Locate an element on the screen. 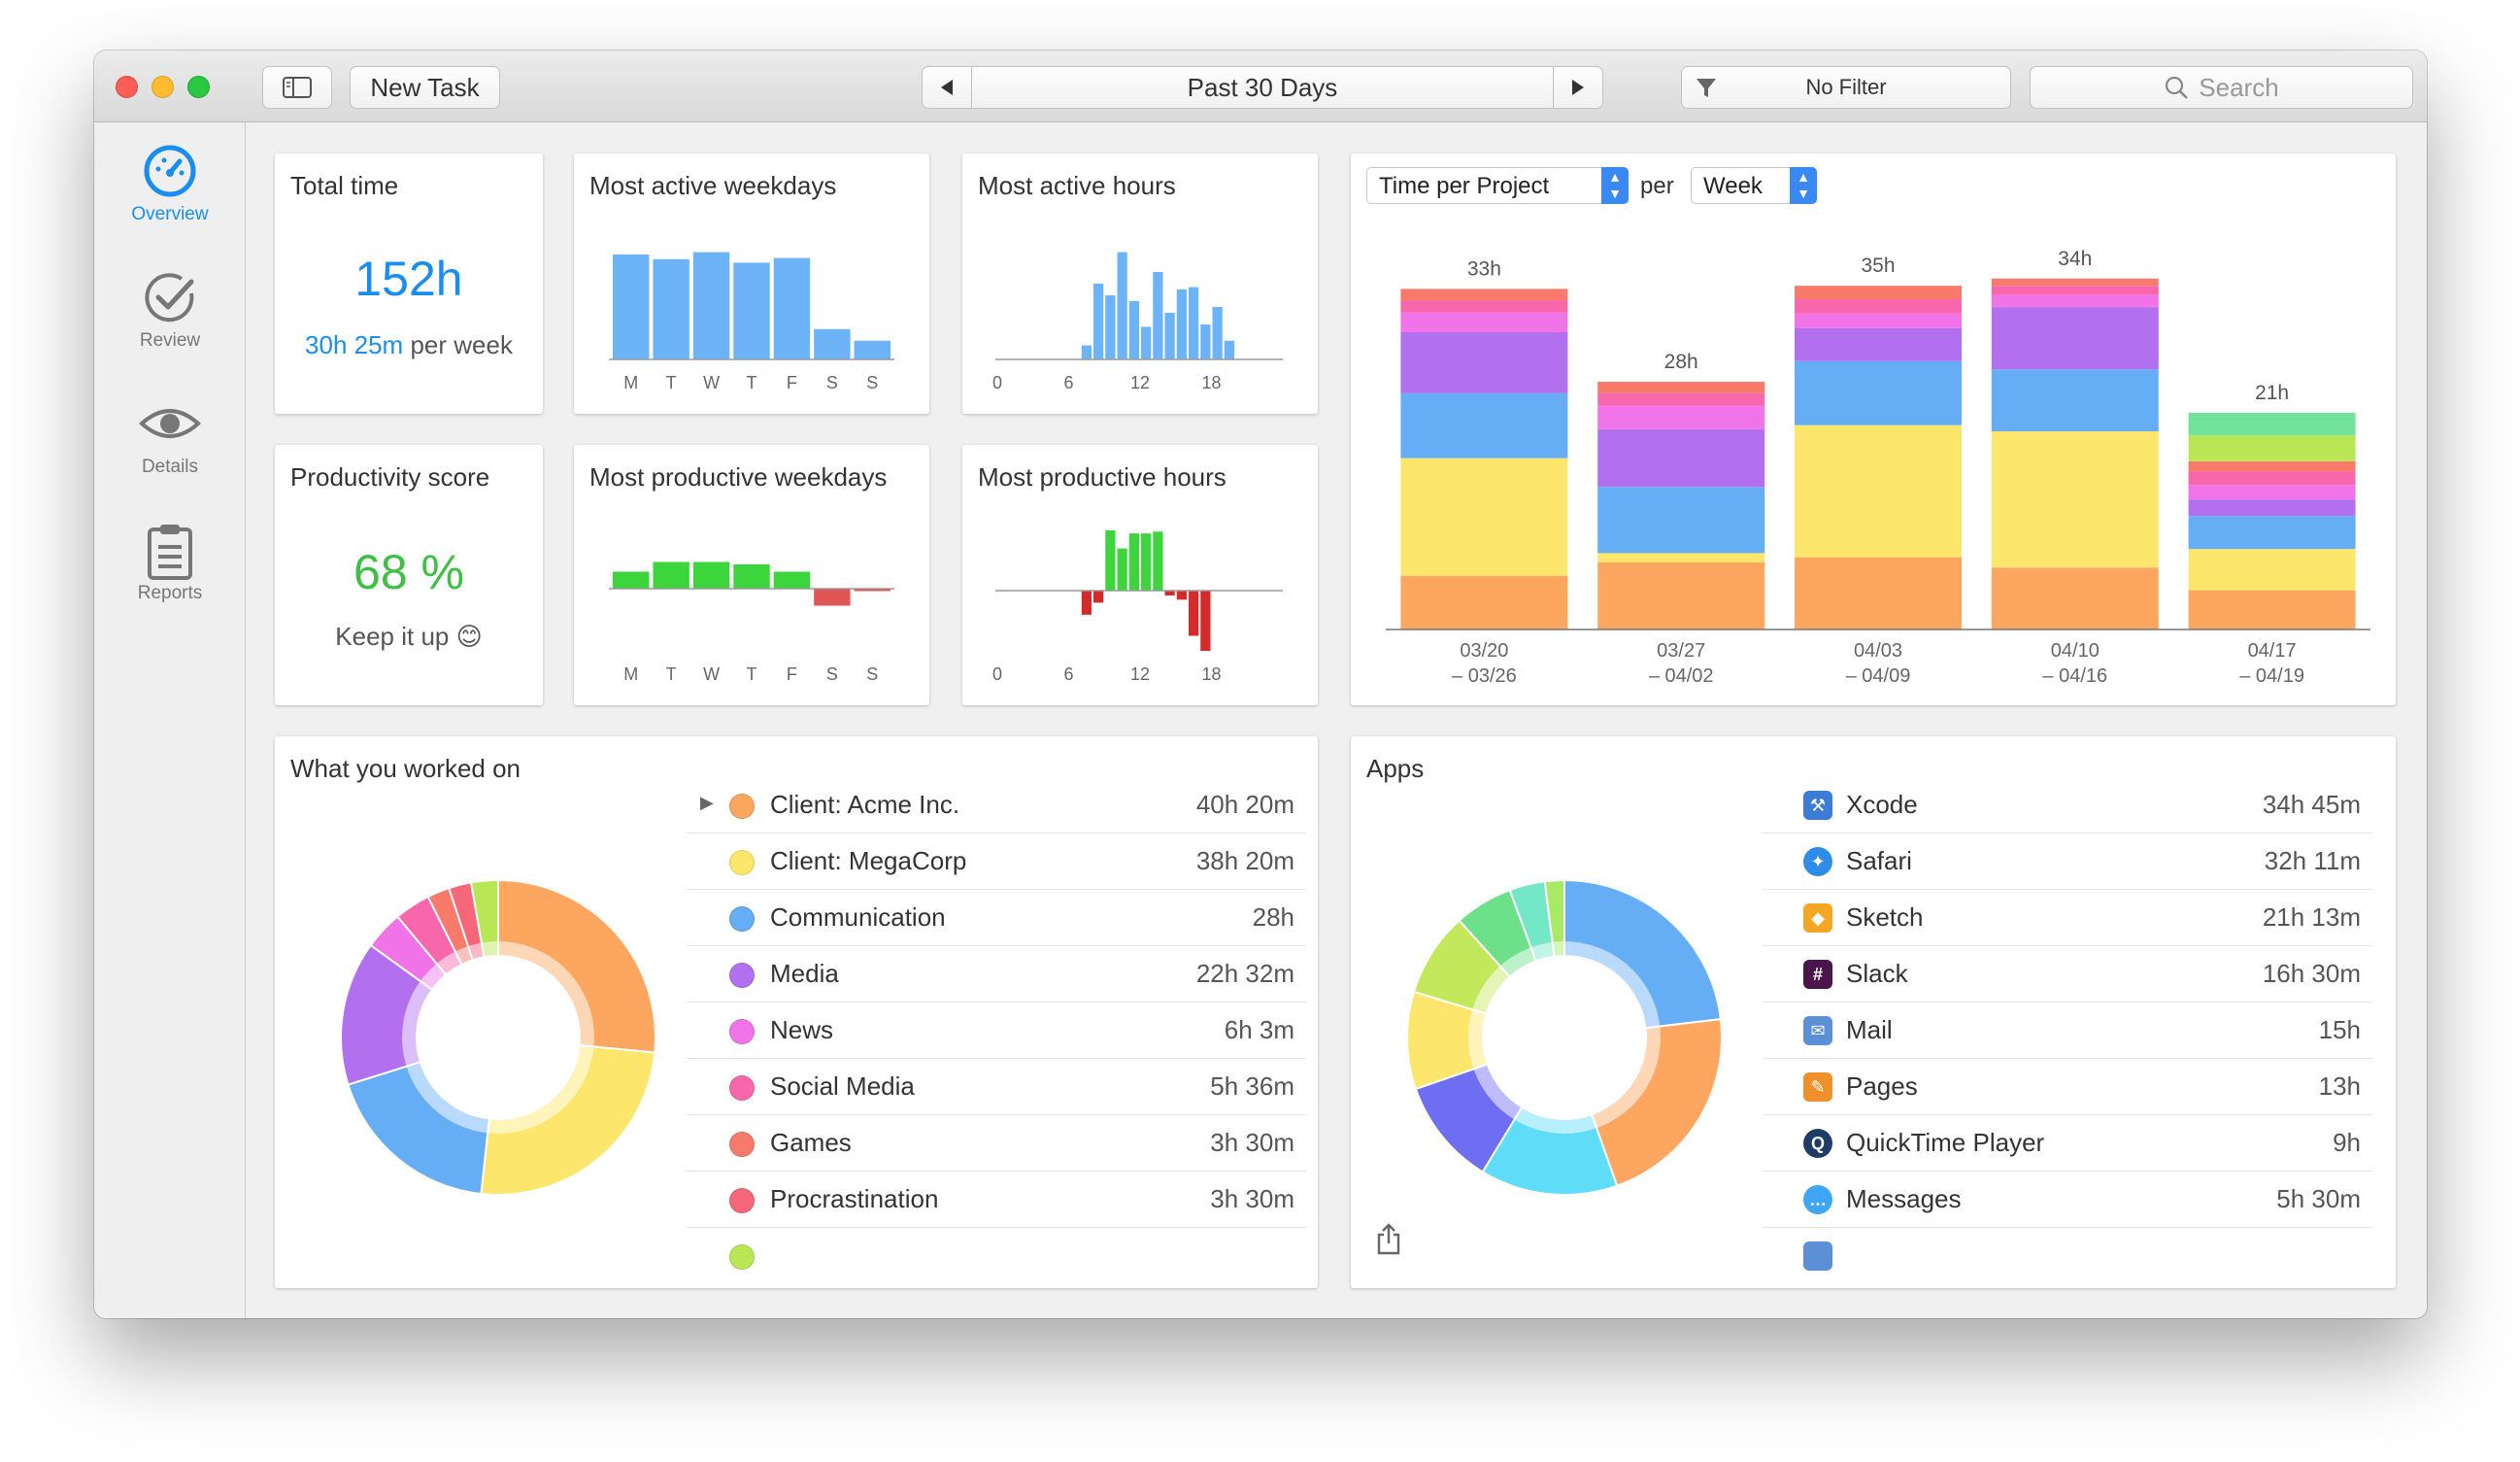 The image size is (2520, 1462). donut-inner-ring is located at coordinates (1564, 1037).